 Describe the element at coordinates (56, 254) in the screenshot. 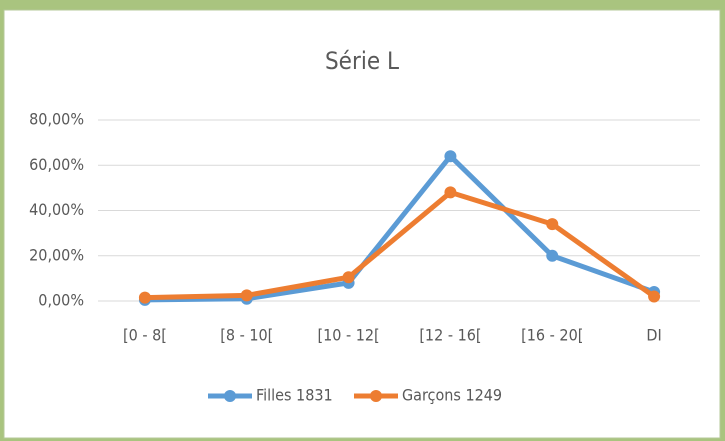

I see `y-tick-label: 20,00%` at that location.